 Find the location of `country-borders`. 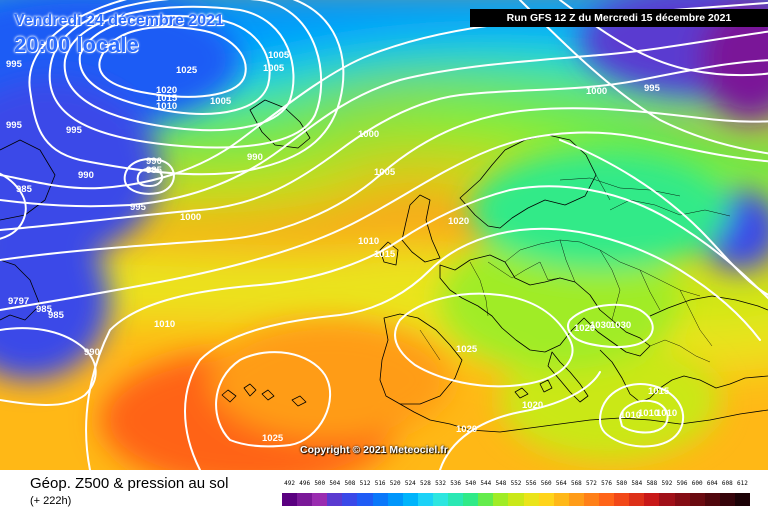

country-borders is located at coordinates (575, 268).